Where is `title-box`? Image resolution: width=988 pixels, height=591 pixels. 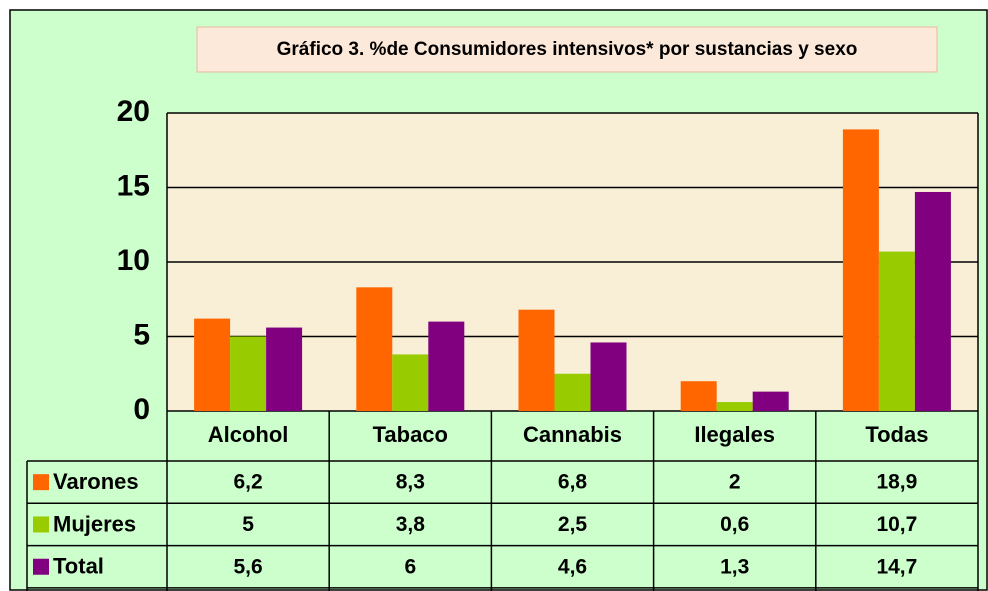
title-box is located at coordinates (567, 49).